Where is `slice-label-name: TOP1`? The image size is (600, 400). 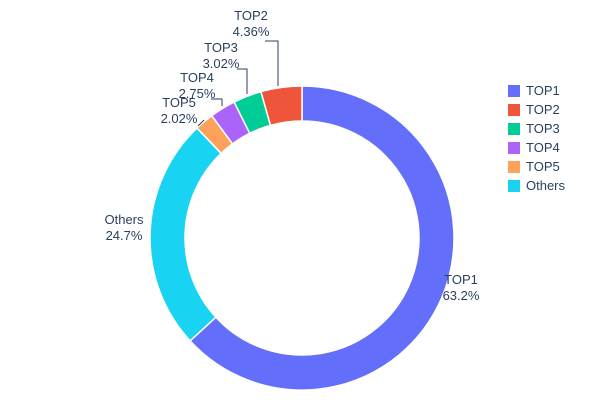 slice-label-name: TOP1 is located at coordinates (461, 279).